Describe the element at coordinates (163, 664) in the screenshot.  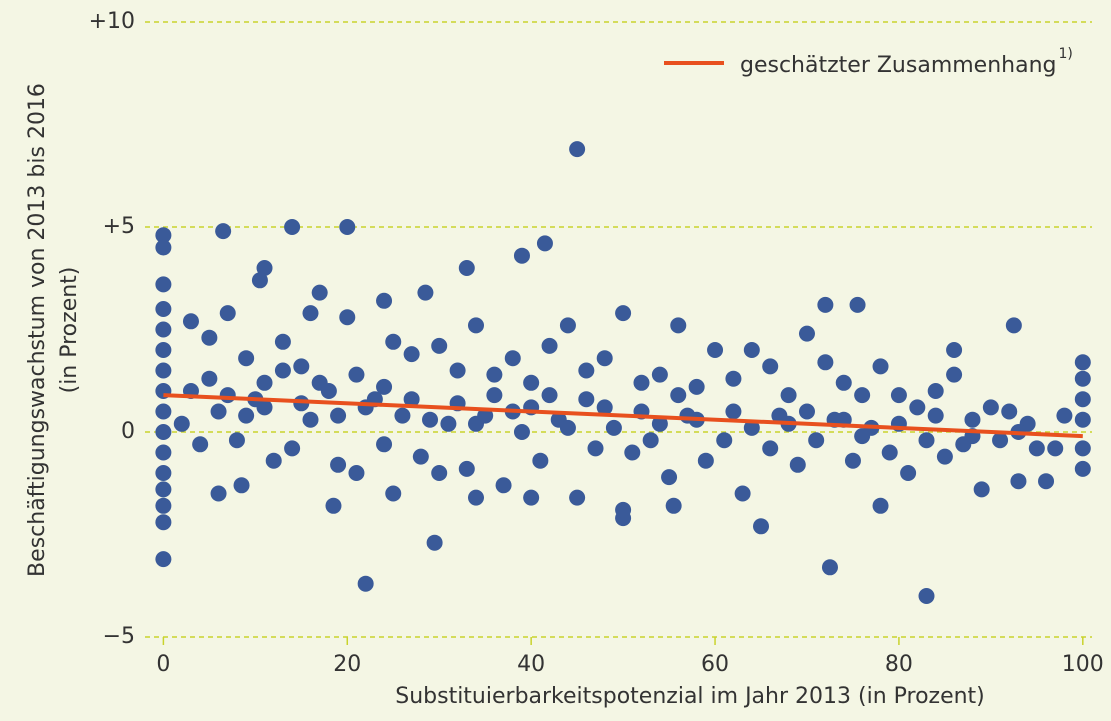
I see `x-tick-label: 0` at that location.